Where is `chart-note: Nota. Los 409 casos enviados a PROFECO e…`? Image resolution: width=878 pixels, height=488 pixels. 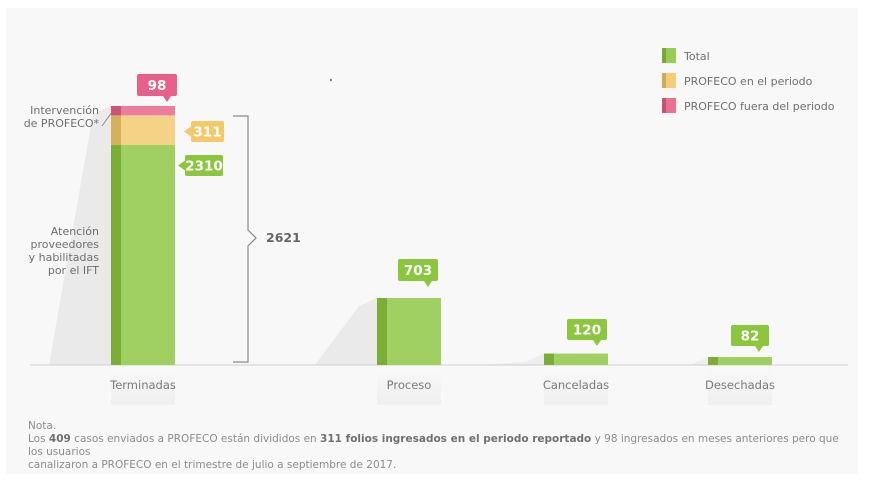 chart-note: Nota. Los 409 casos enviados a PROFECO e… is located at coordinates (438, 446).